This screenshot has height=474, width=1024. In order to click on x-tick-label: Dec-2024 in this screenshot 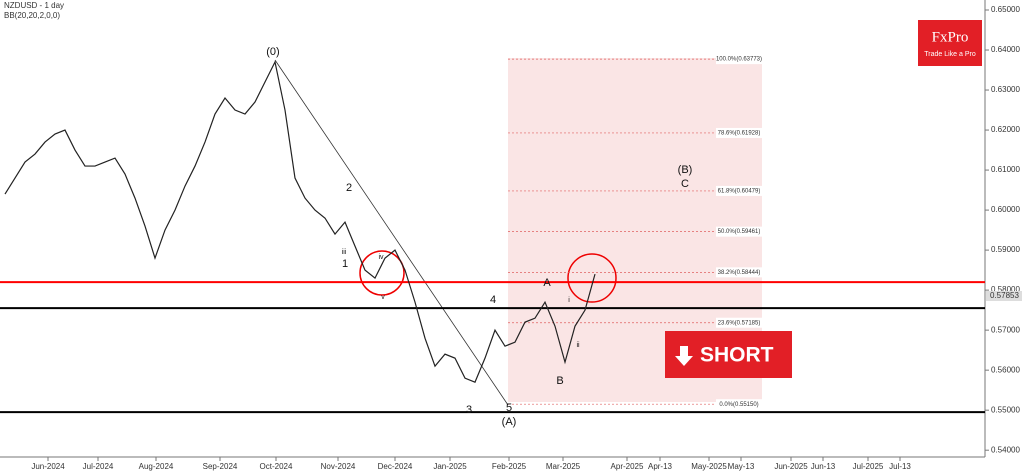, I will do `click(395, 466)`.